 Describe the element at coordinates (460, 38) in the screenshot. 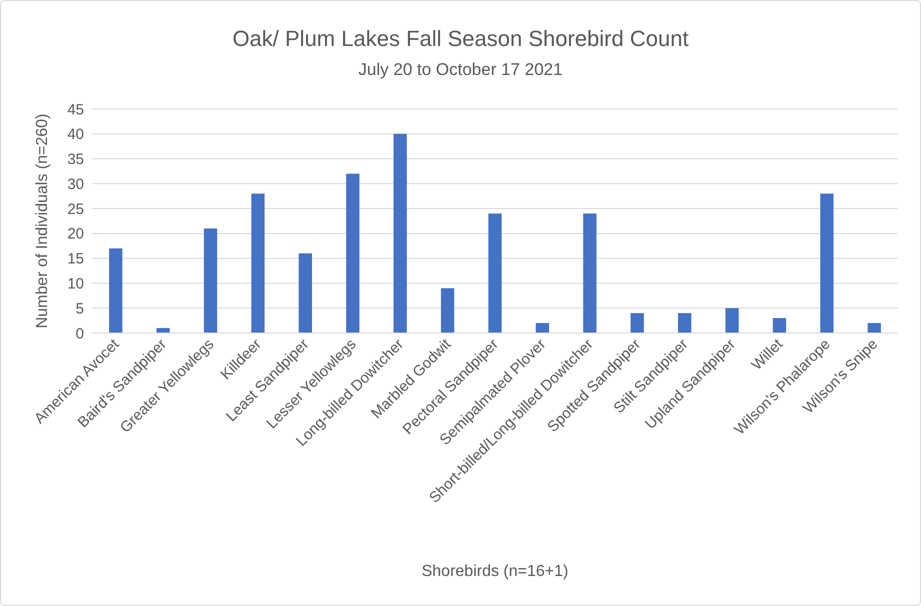

I see `chart-title: Oak/ Plum Lakes Fall Season Shorebird Count` at that location.